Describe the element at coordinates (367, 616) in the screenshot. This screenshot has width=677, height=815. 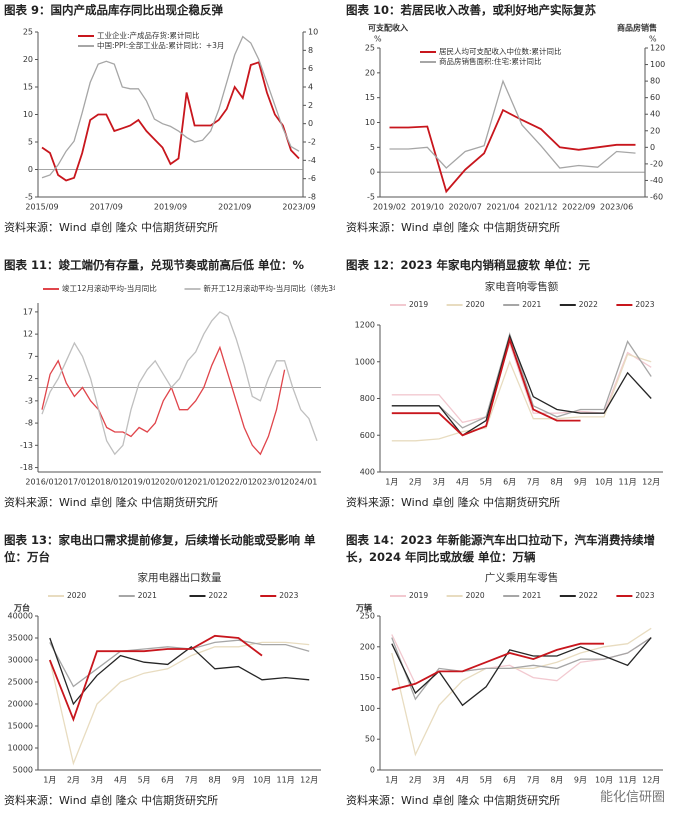
I see `y-tick-label: 250` at that location.